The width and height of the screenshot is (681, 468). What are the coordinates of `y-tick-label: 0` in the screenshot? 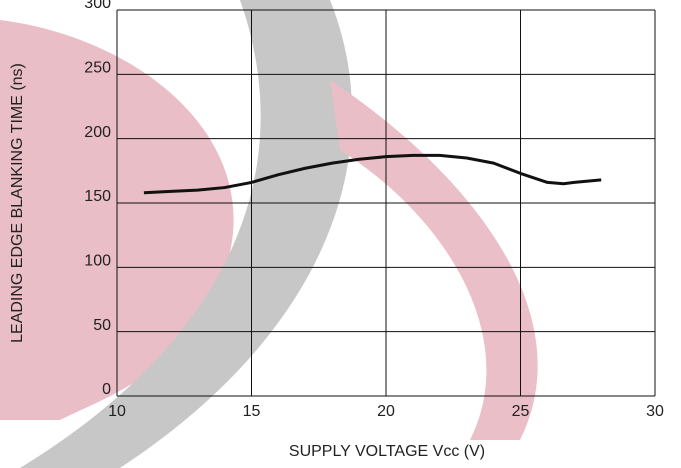 It's located at (106, 389).